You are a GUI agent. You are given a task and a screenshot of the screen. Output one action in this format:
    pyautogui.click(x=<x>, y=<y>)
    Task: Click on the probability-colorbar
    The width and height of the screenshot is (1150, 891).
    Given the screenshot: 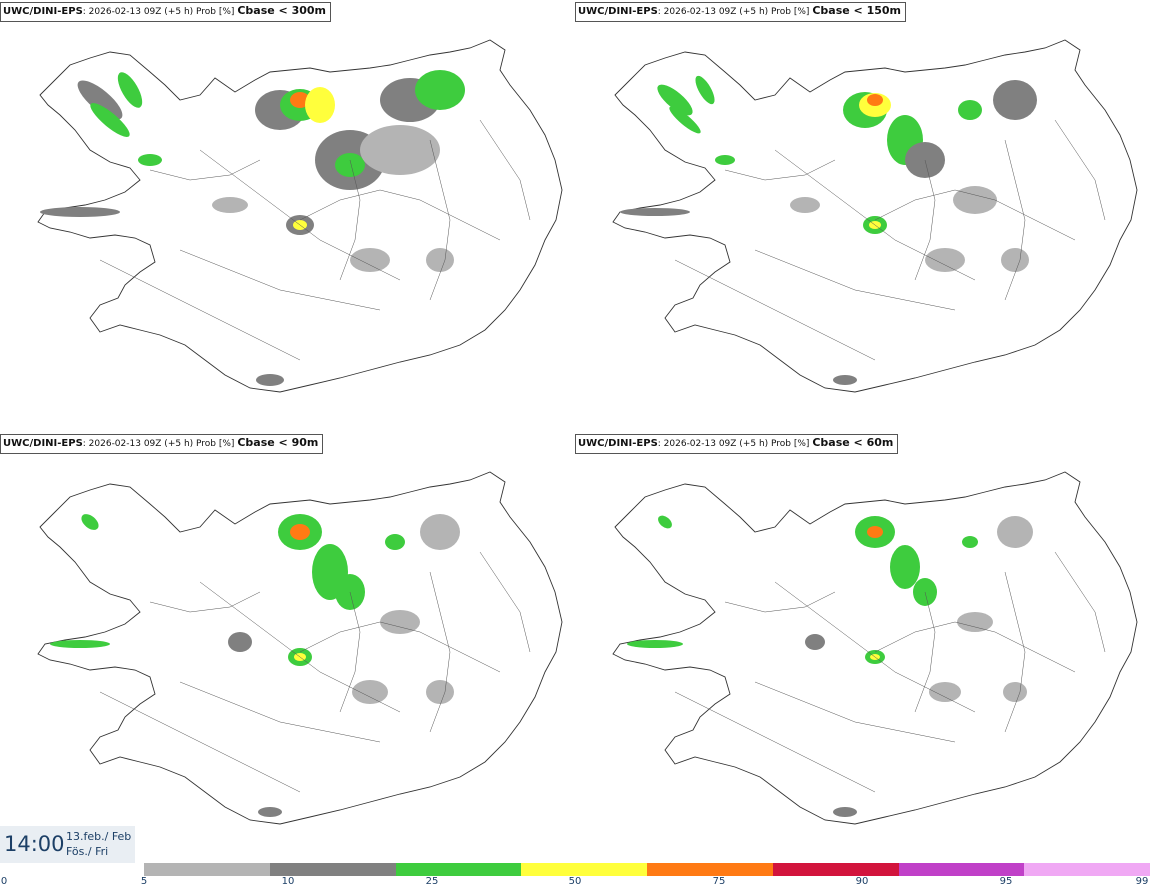 What is the action you would take?
    pyautogui.click(x=647, y=869)
    